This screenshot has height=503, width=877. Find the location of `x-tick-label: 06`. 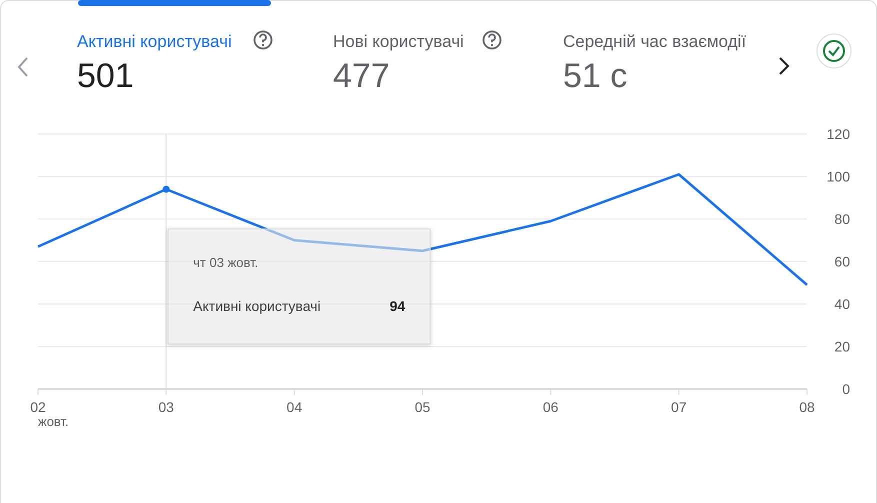

x-tick-label: 06 is located at coordinates (550, 407).